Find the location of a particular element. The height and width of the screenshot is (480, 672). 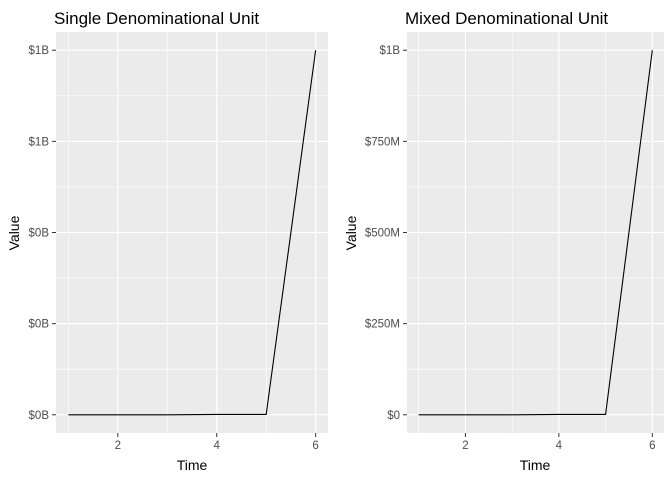

chart-title: Single Denominational Unit is located at coordinates (156, 18).